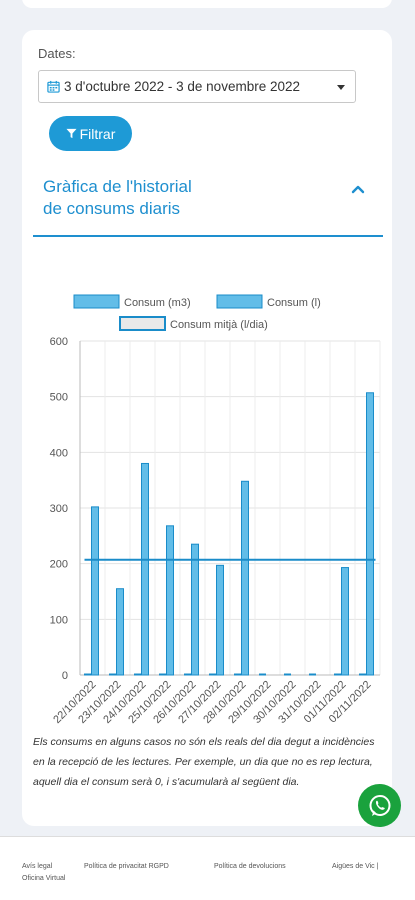  I want to click on date-range-value: 3 d'octubre 2022 - 3 de novembre 2022, so click(182, 86).